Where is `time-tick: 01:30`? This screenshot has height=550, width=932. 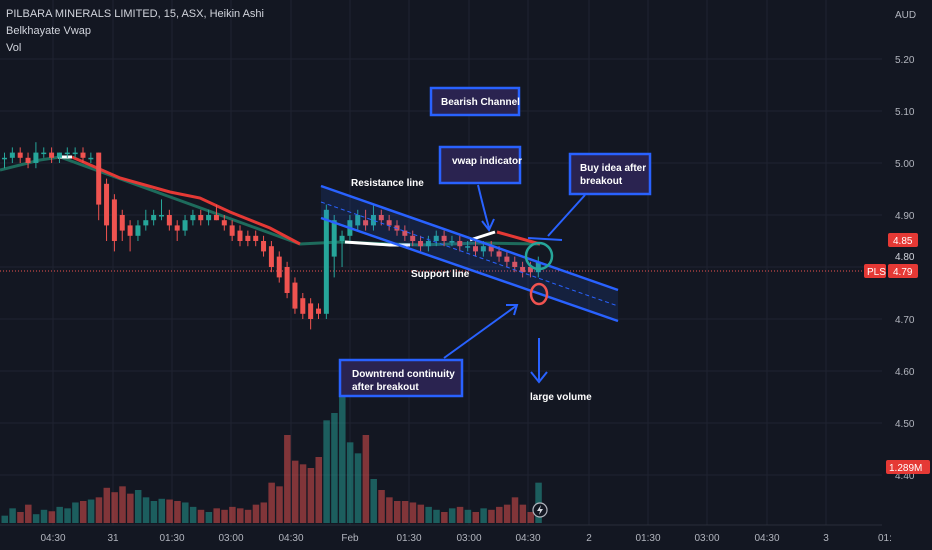 time-tick: 01:30 is located at coordinates (647, 538).